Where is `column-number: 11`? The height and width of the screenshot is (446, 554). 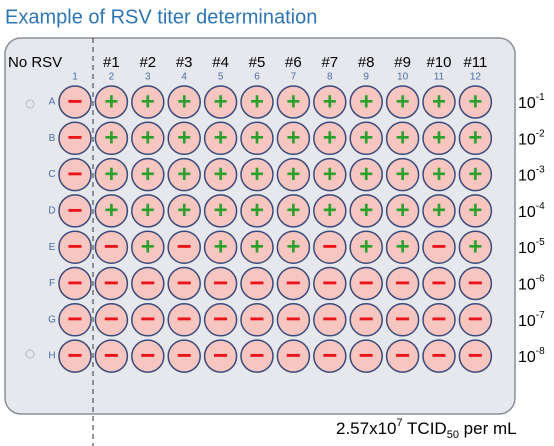
column-number: 11 is located at coordinates (439, 77).